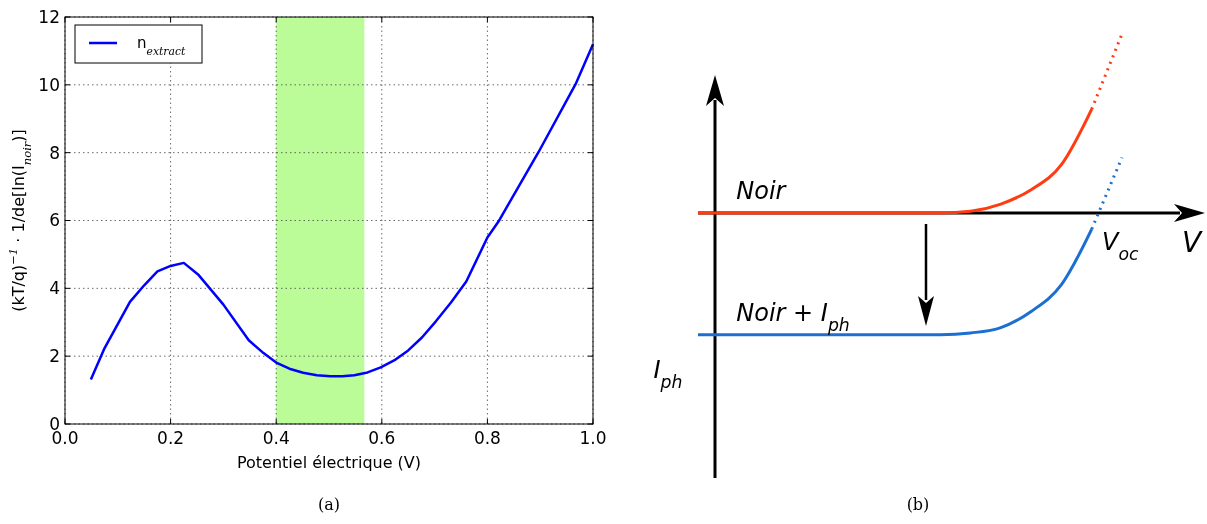 Image resolution: width=1207 pixels, height=524 pixels. What do you see at coordinates (54, 220) in the screenshot?
I see `y-tick-label: 6` at bounding box center [54, 220].